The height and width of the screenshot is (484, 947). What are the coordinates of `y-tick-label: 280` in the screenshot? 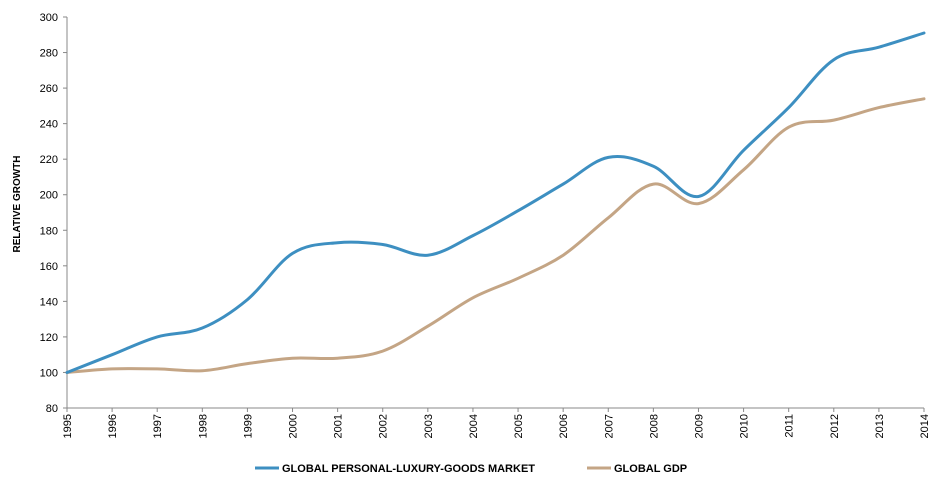 It's located at (49, 54).